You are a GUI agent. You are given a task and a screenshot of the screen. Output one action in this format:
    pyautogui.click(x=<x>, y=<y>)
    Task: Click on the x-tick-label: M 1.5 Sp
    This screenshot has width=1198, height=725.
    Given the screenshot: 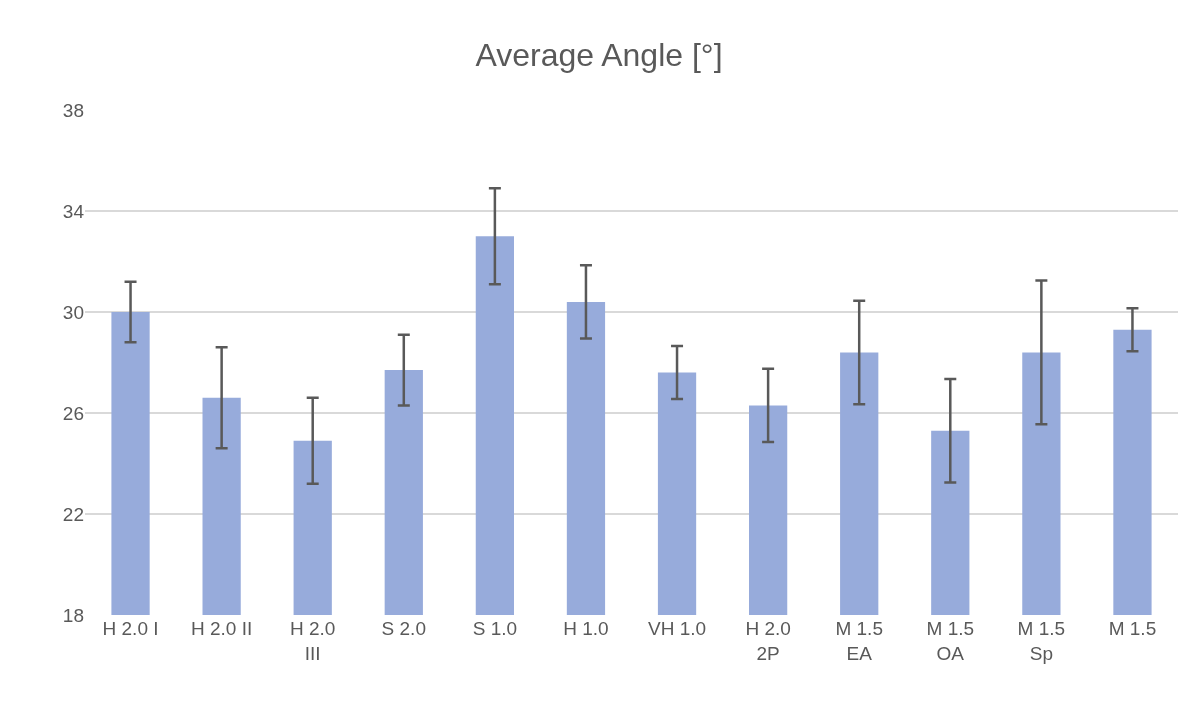 What is the action you would take?
    pyautogui.click(x=1041, y=641)
    